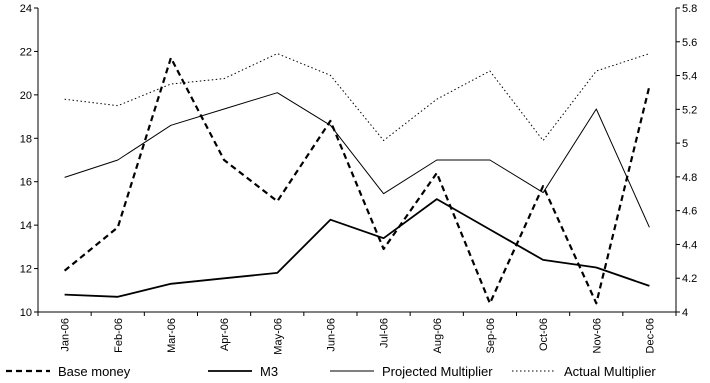 The image size is (710, 383). I want to click on left-tick-label: 18, so click(26, 139).